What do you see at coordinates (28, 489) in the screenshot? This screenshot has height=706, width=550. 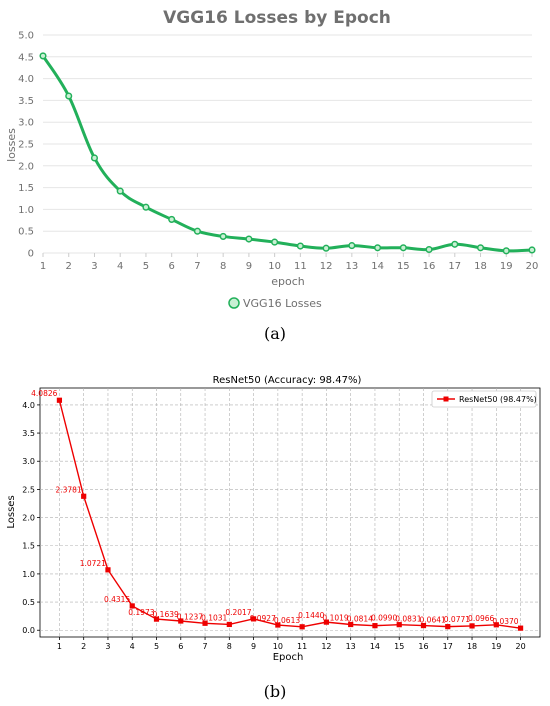 I see `y-tick-label: 2.5` at bounding box center [28, 489].